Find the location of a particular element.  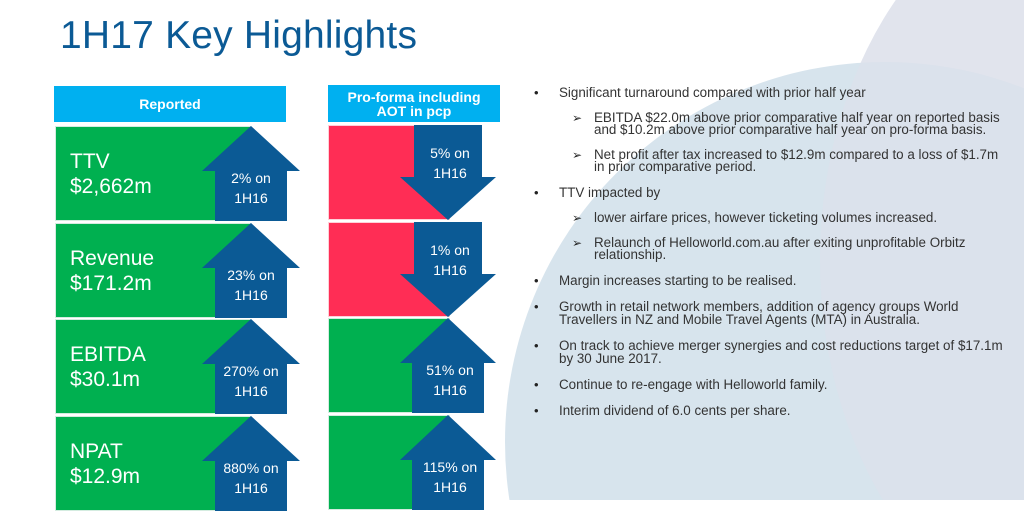

metric-label: Revenue $171.2m is located at coordinates (112, 271).